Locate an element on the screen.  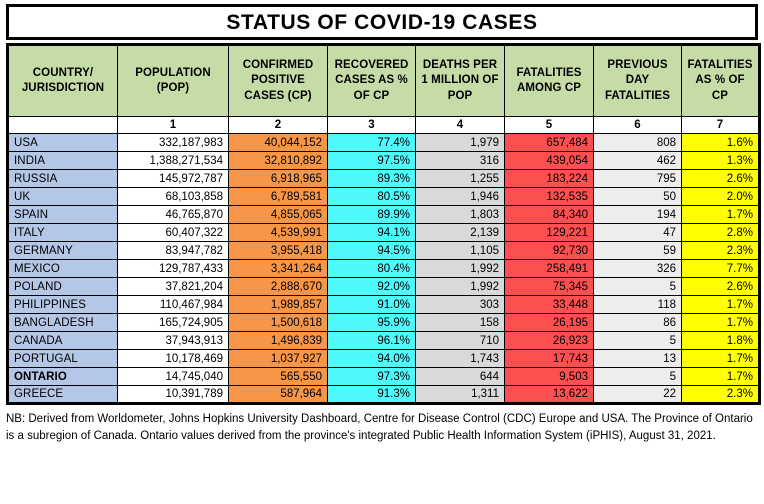
column-number-country is located at coordinates (62, 125).